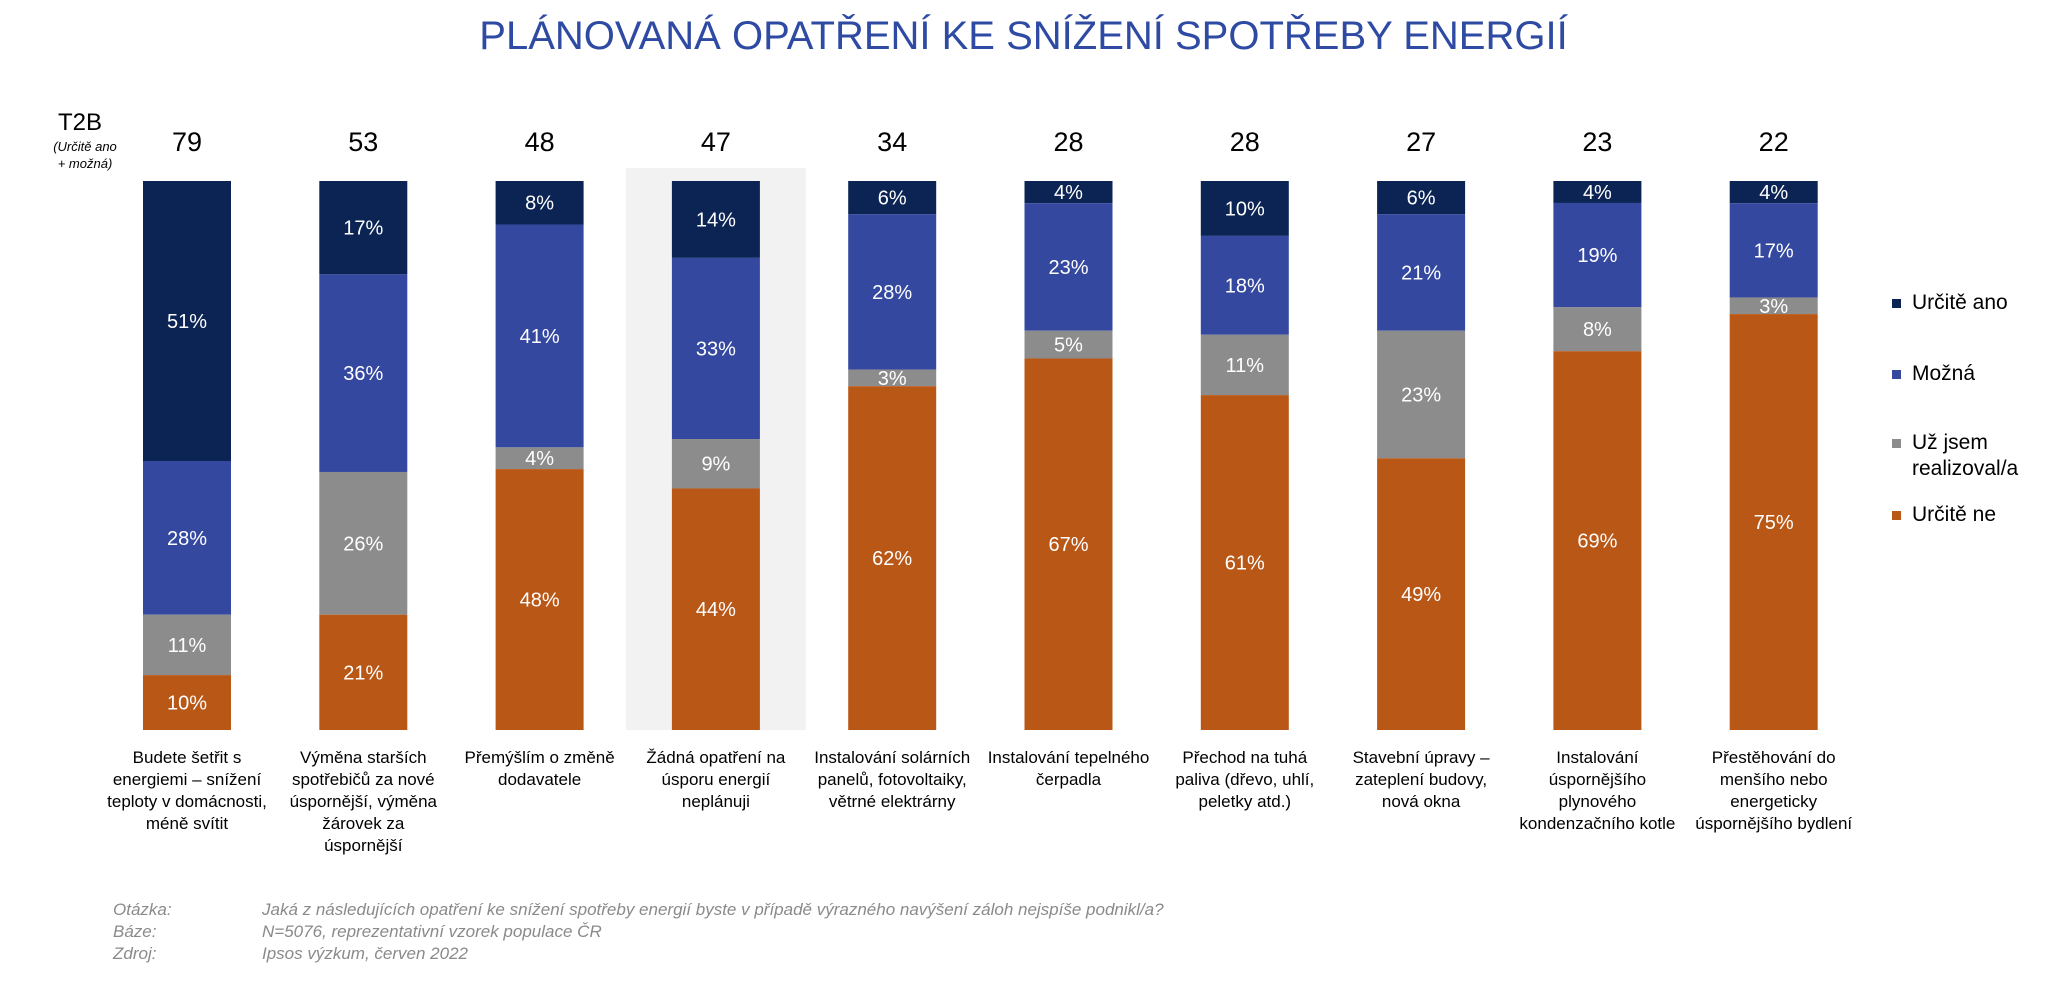 The width and height of the screenshot is (2047, 990). Describe the element at coordinates (363, 757) in the screenshot. I see `category-label-line: Výměna starších` at that location.